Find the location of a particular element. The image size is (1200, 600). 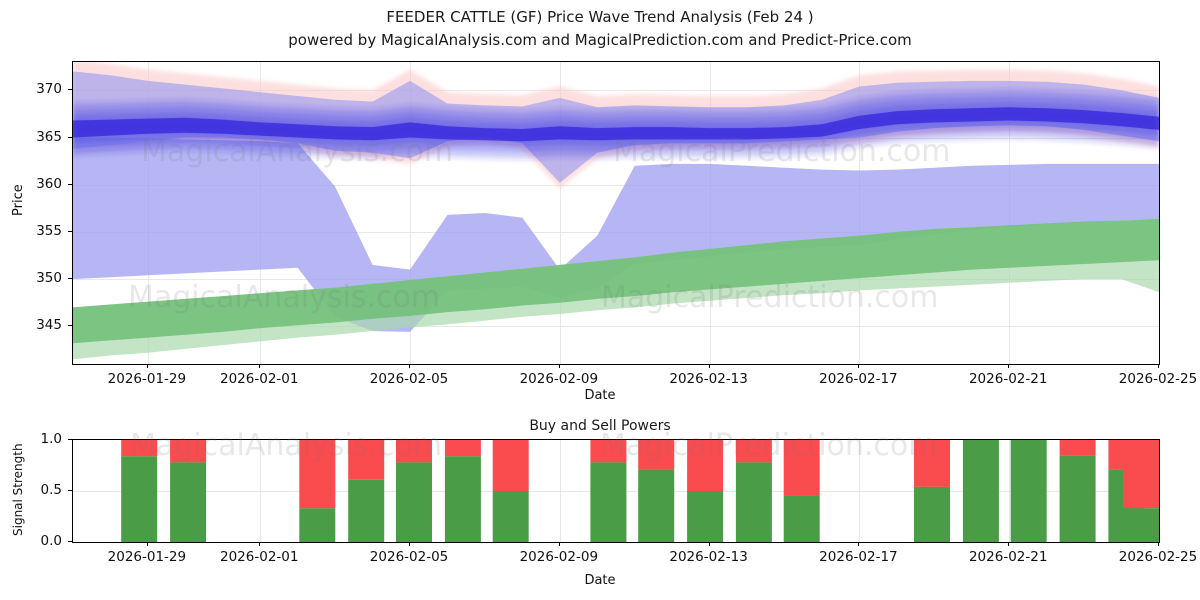

y-tick-label: 365 is located at coordinates (49, 136).